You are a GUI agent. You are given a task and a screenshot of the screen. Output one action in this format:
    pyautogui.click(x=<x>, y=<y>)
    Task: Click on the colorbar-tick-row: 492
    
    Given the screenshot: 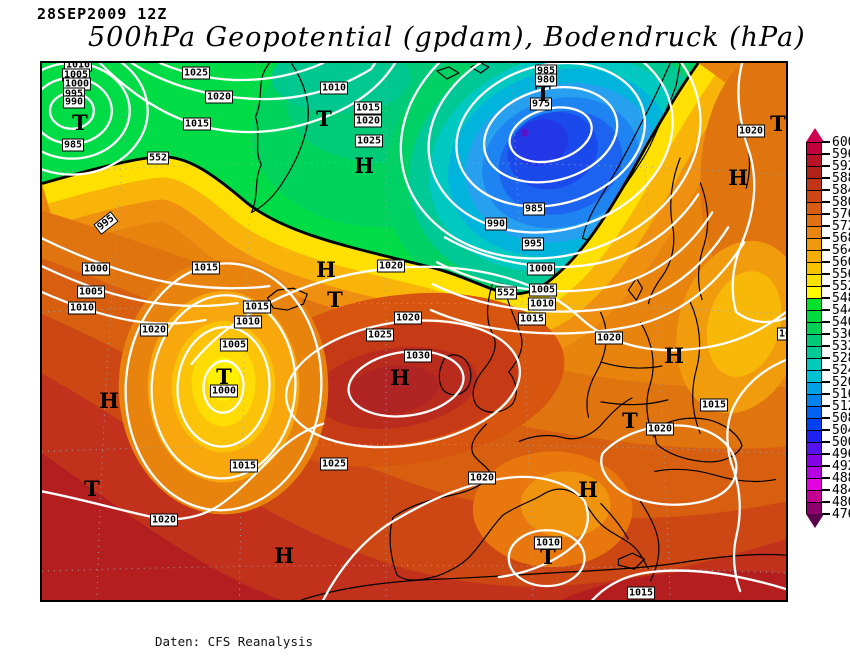 What is the action you would take?
    pyautogui.click(x=836, y=466)
    